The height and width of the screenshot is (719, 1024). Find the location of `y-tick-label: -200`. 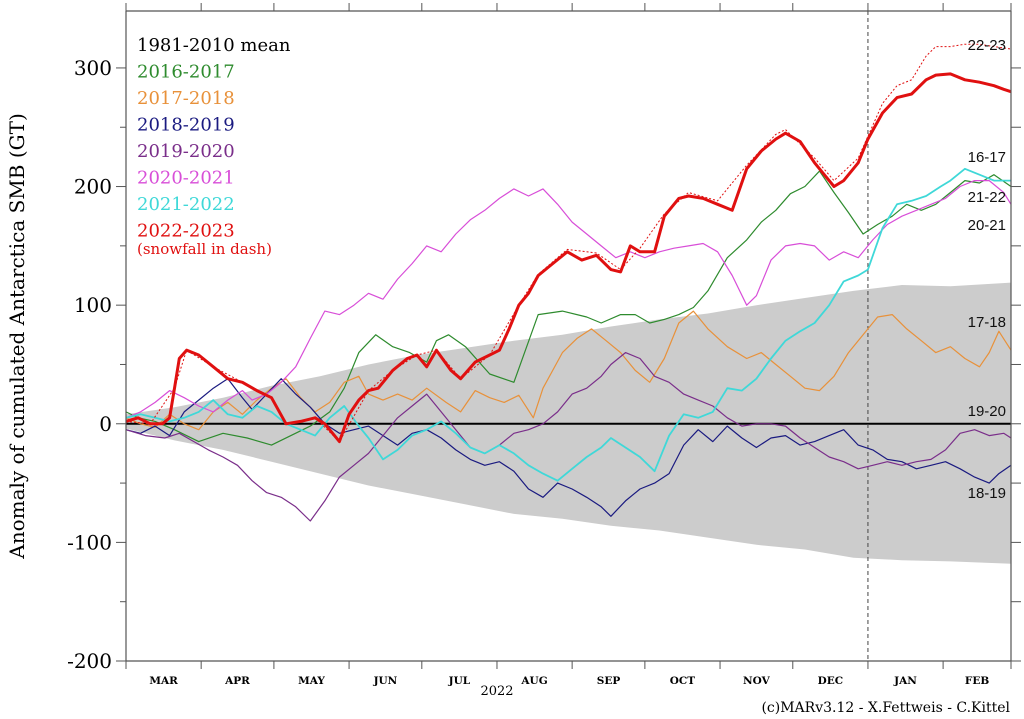

y-tick-label: -200 is located at coordinates (89, 661).